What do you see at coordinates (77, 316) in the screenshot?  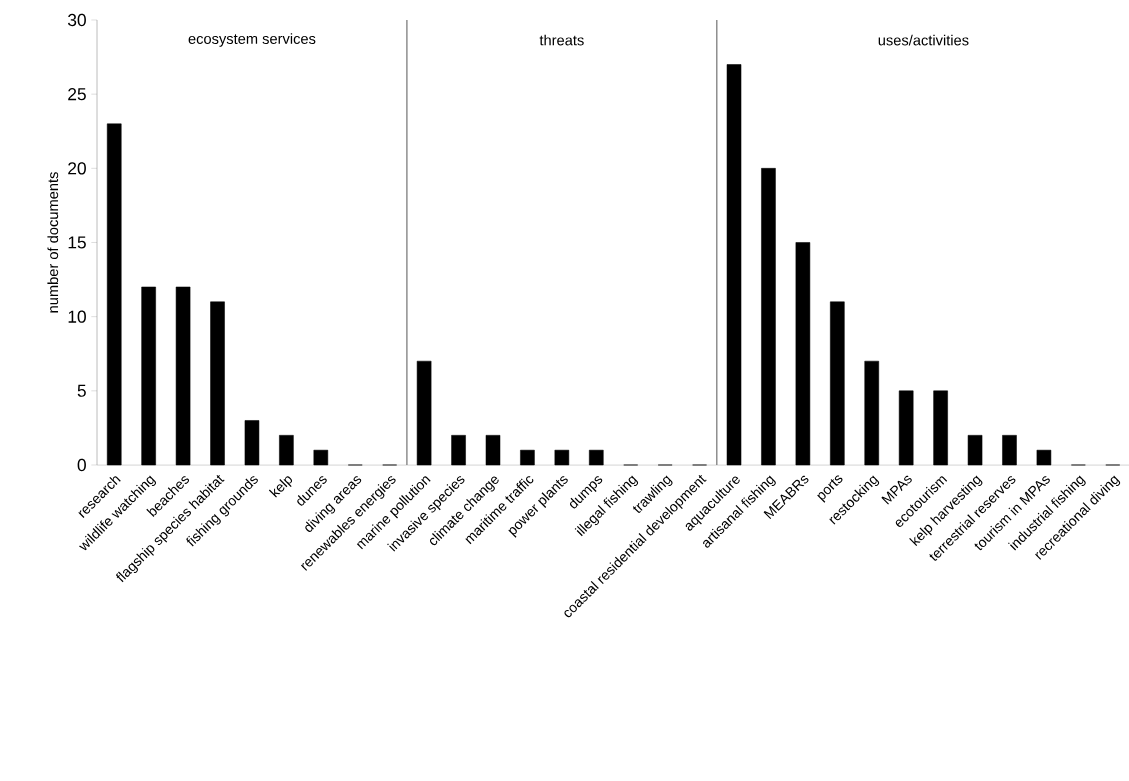 I see `y-tick-label: 10` at bounding box center [77, 316].